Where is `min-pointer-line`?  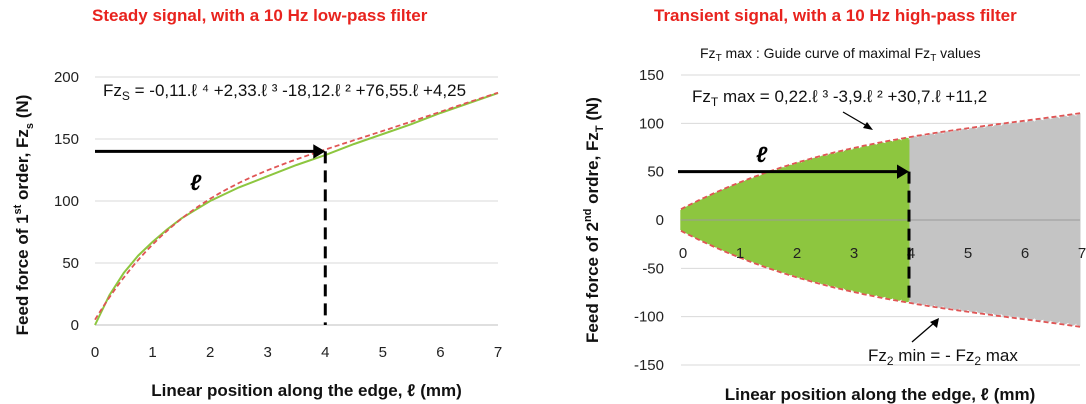
min-pointer-line is located at coordinates (923, 332).